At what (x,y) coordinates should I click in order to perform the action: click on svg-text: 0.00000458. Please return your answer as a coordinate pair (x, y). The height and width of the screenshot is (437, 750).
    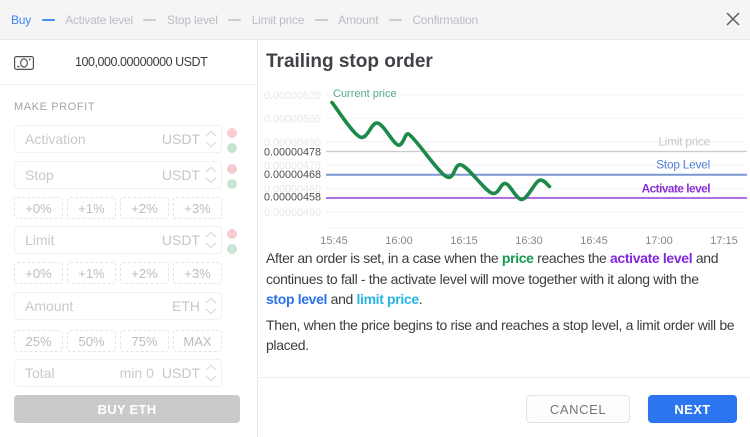
    Looking at the image, I should click on (292, 198).